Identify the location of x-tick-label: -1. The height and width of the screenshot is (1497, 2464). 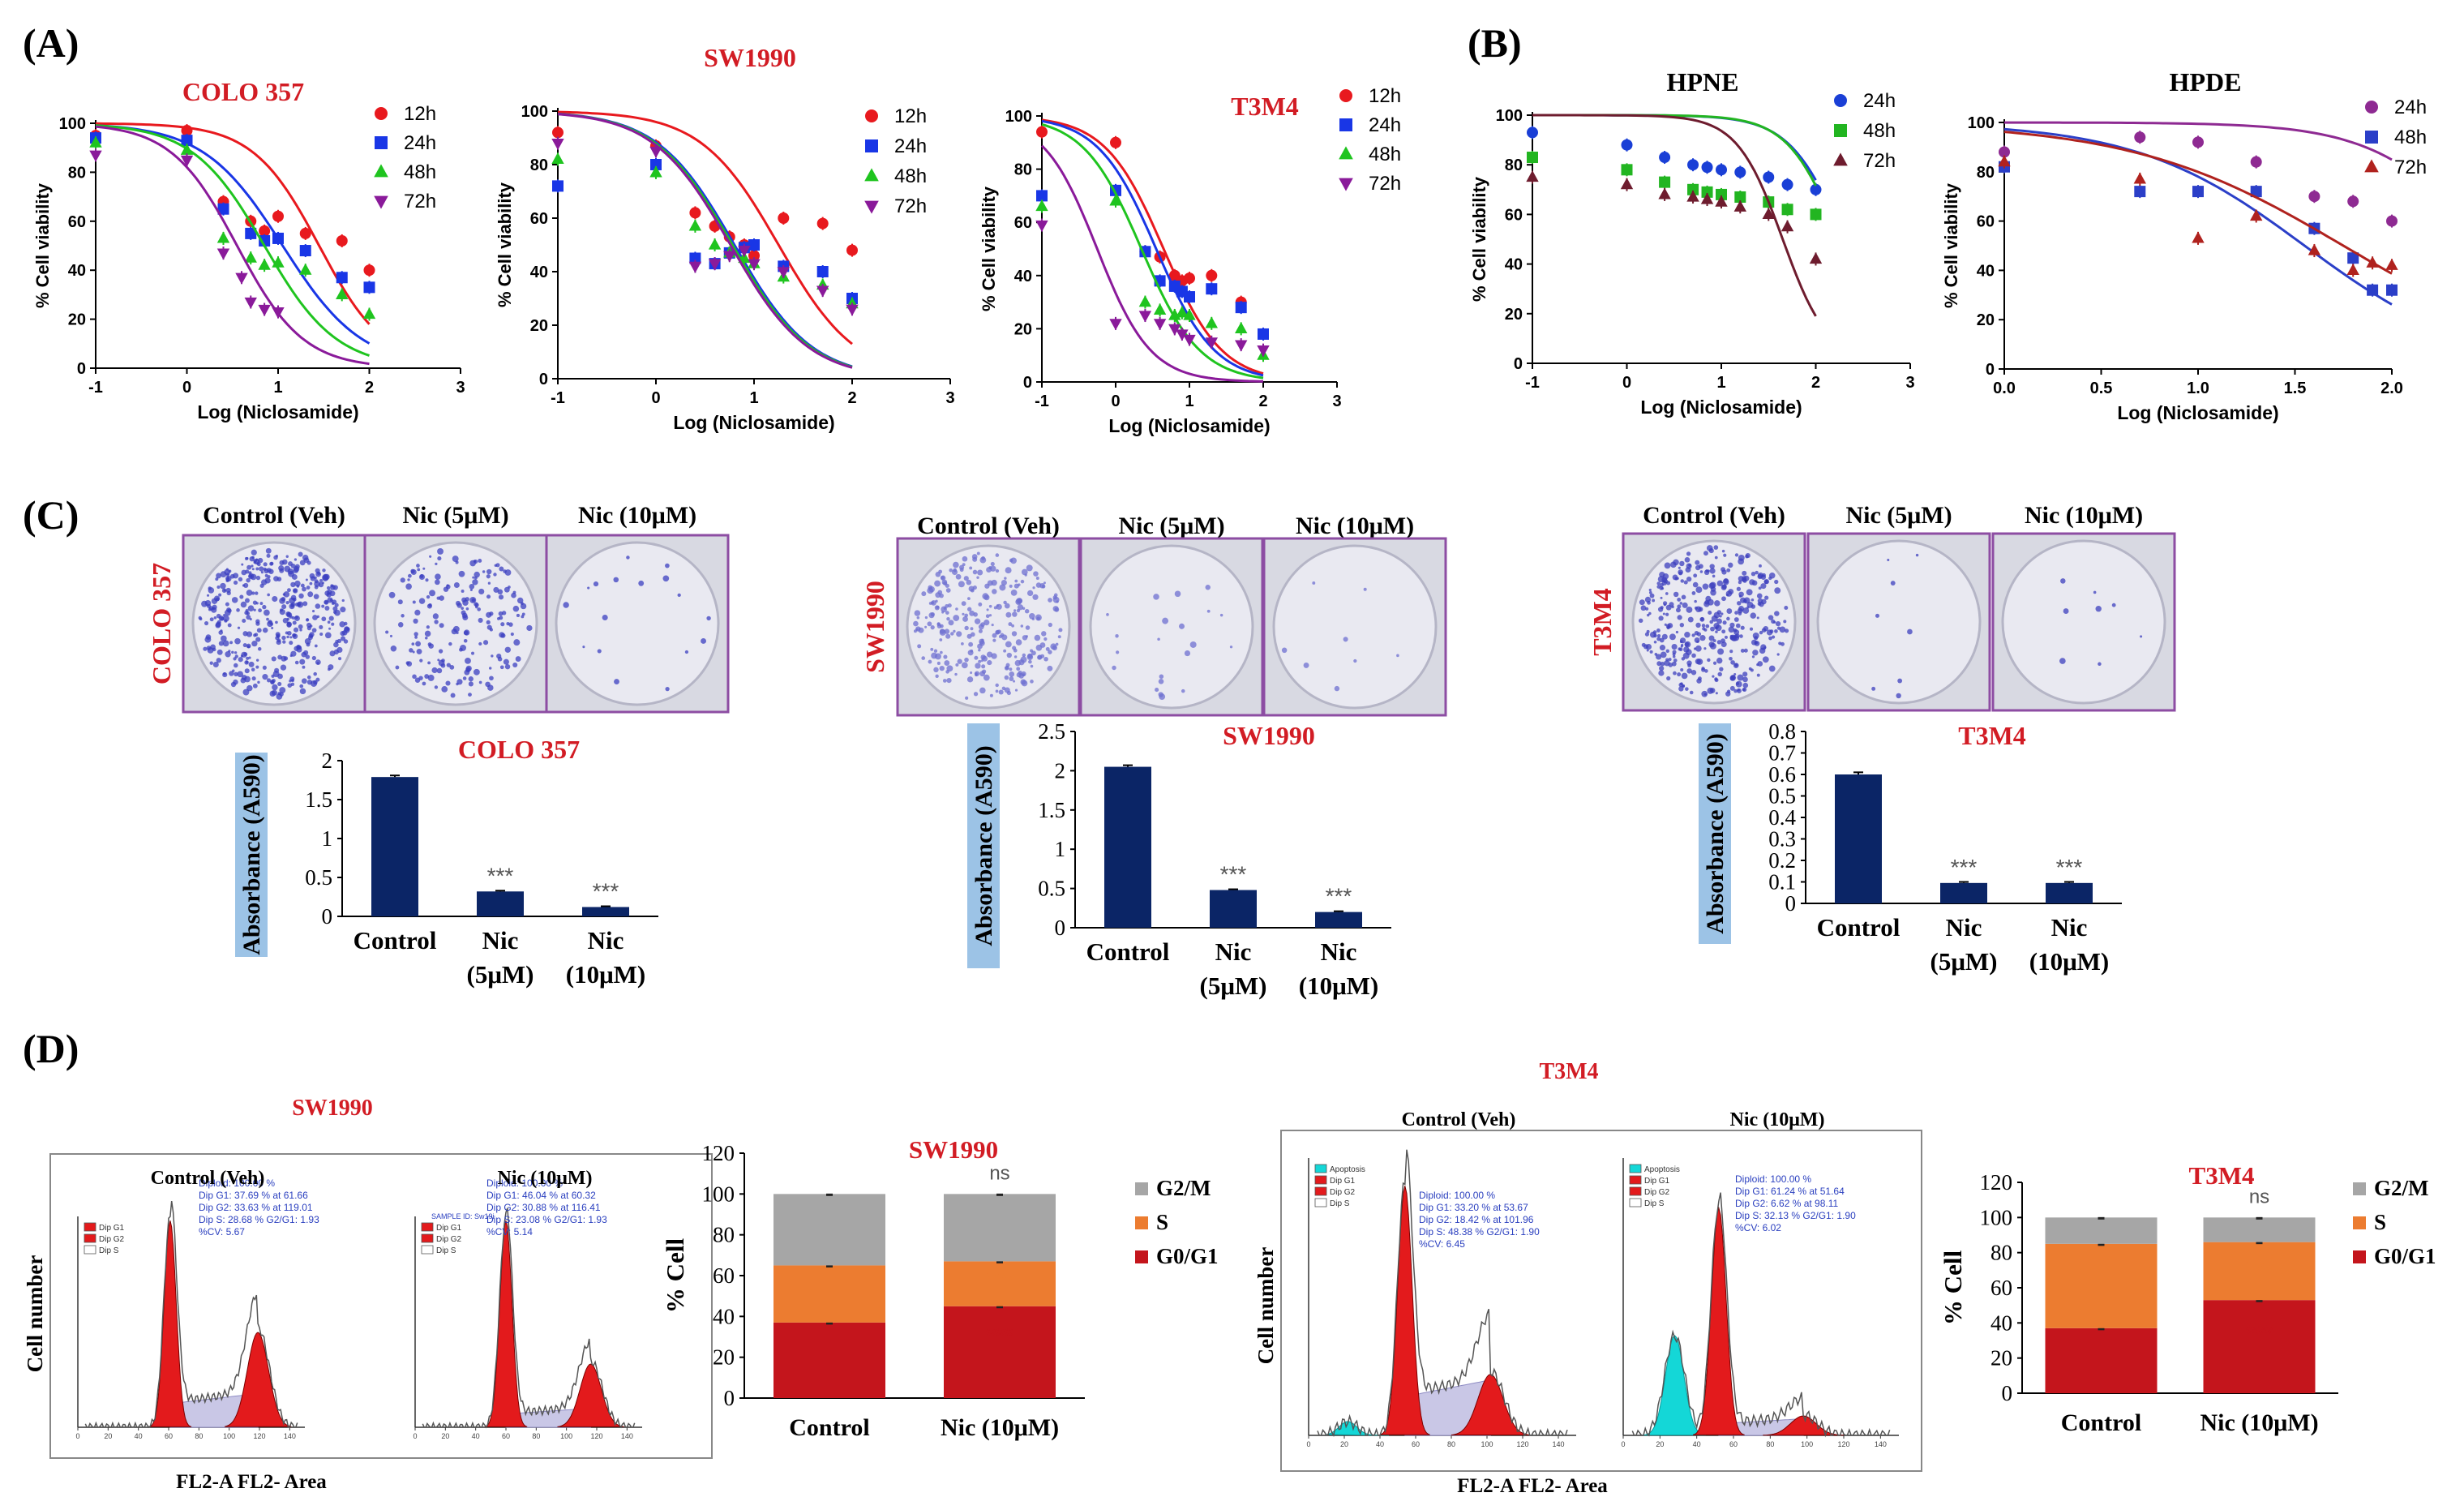
(1042, 401).